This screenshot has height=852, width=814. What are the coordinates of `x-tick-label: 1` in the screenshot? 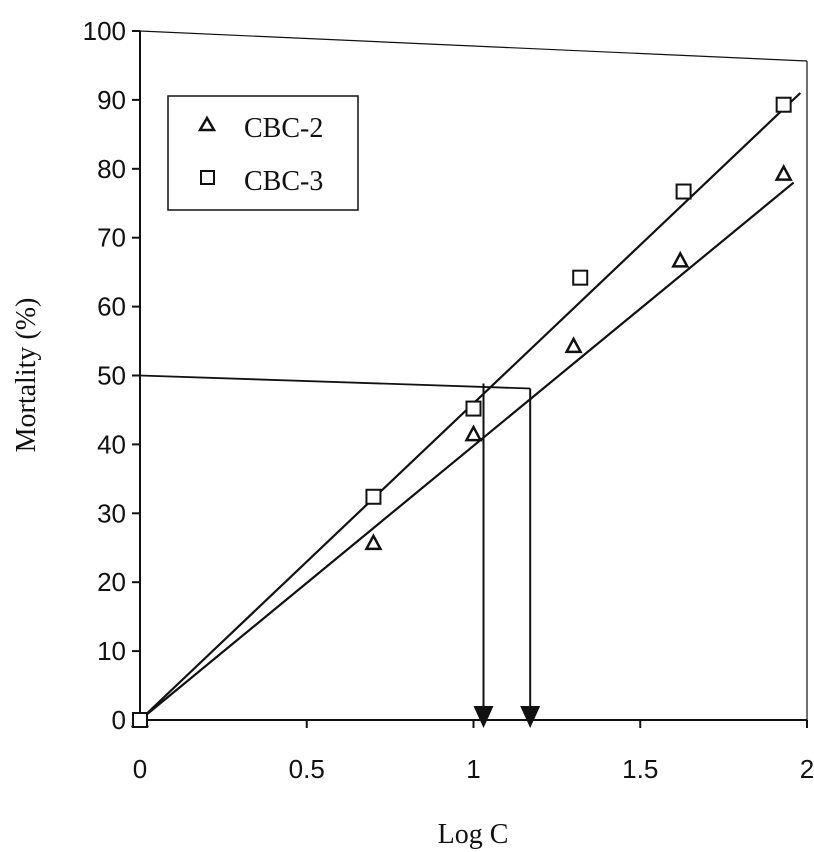 It's located at (473, 769).